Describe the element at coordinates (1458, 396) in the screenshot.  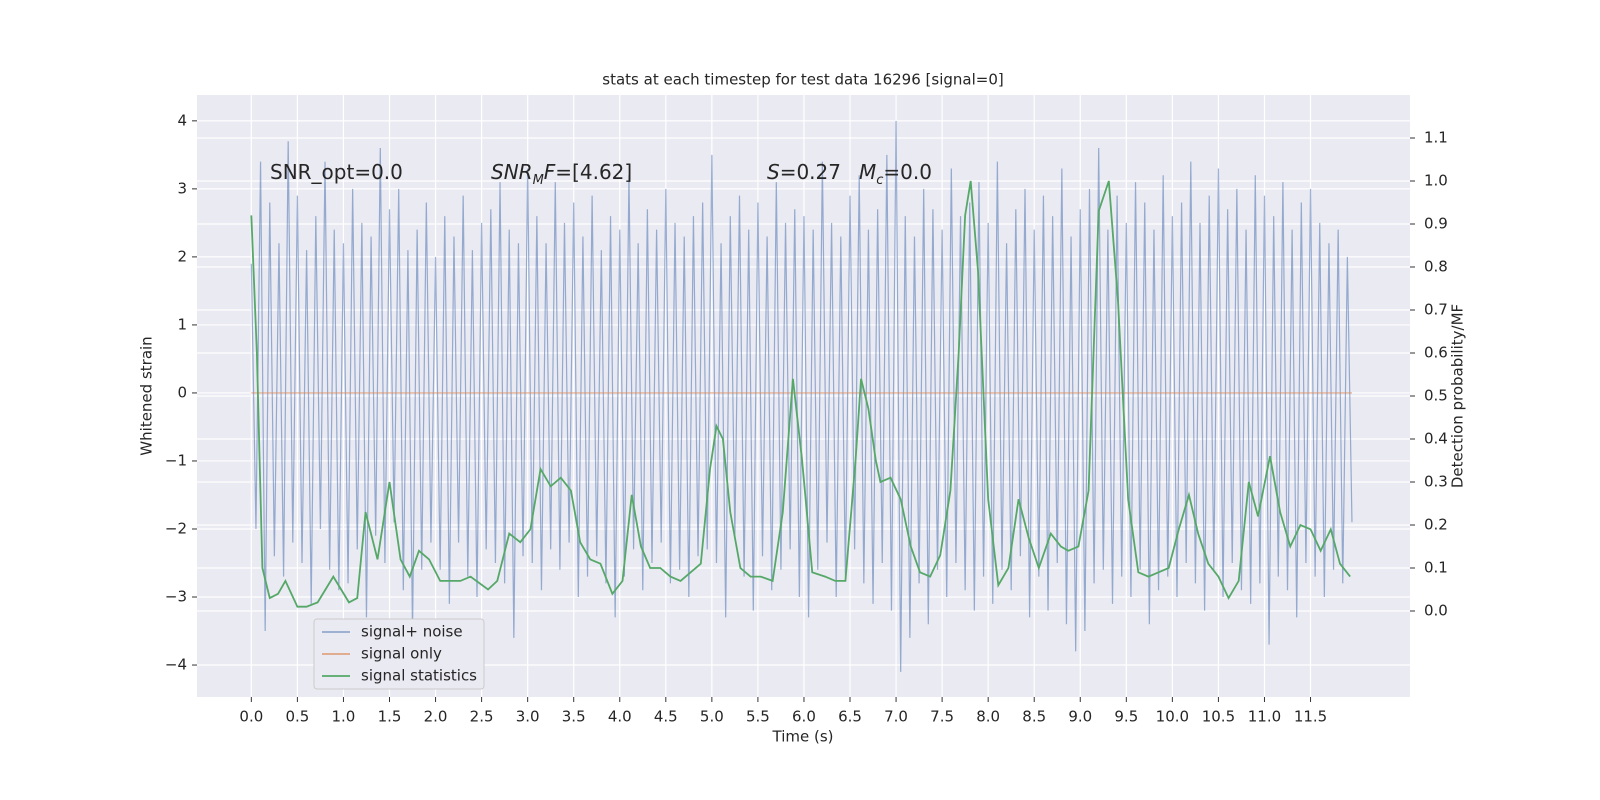
I see `y2-axis-label: Detection probability/MF` at that location.